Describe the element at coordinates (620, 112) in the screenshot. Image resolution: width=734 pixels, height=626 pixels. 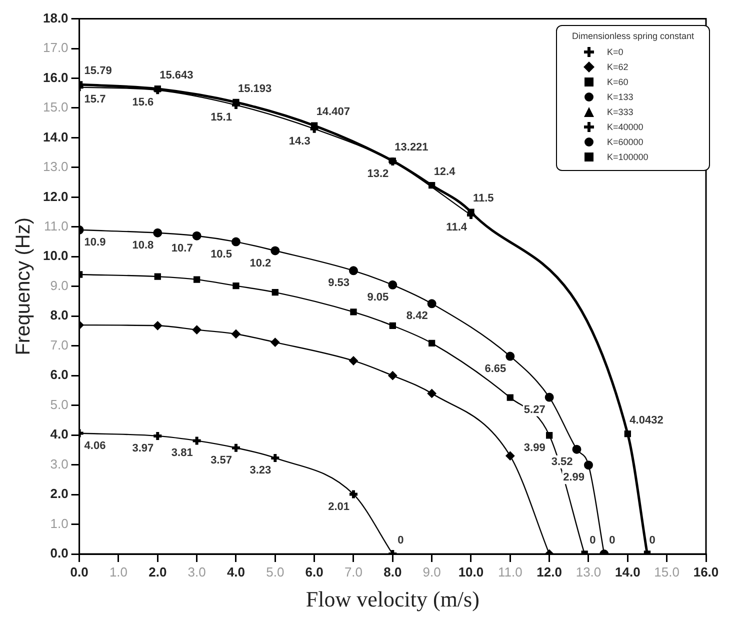
I see `legend-label: K=333` at that location.